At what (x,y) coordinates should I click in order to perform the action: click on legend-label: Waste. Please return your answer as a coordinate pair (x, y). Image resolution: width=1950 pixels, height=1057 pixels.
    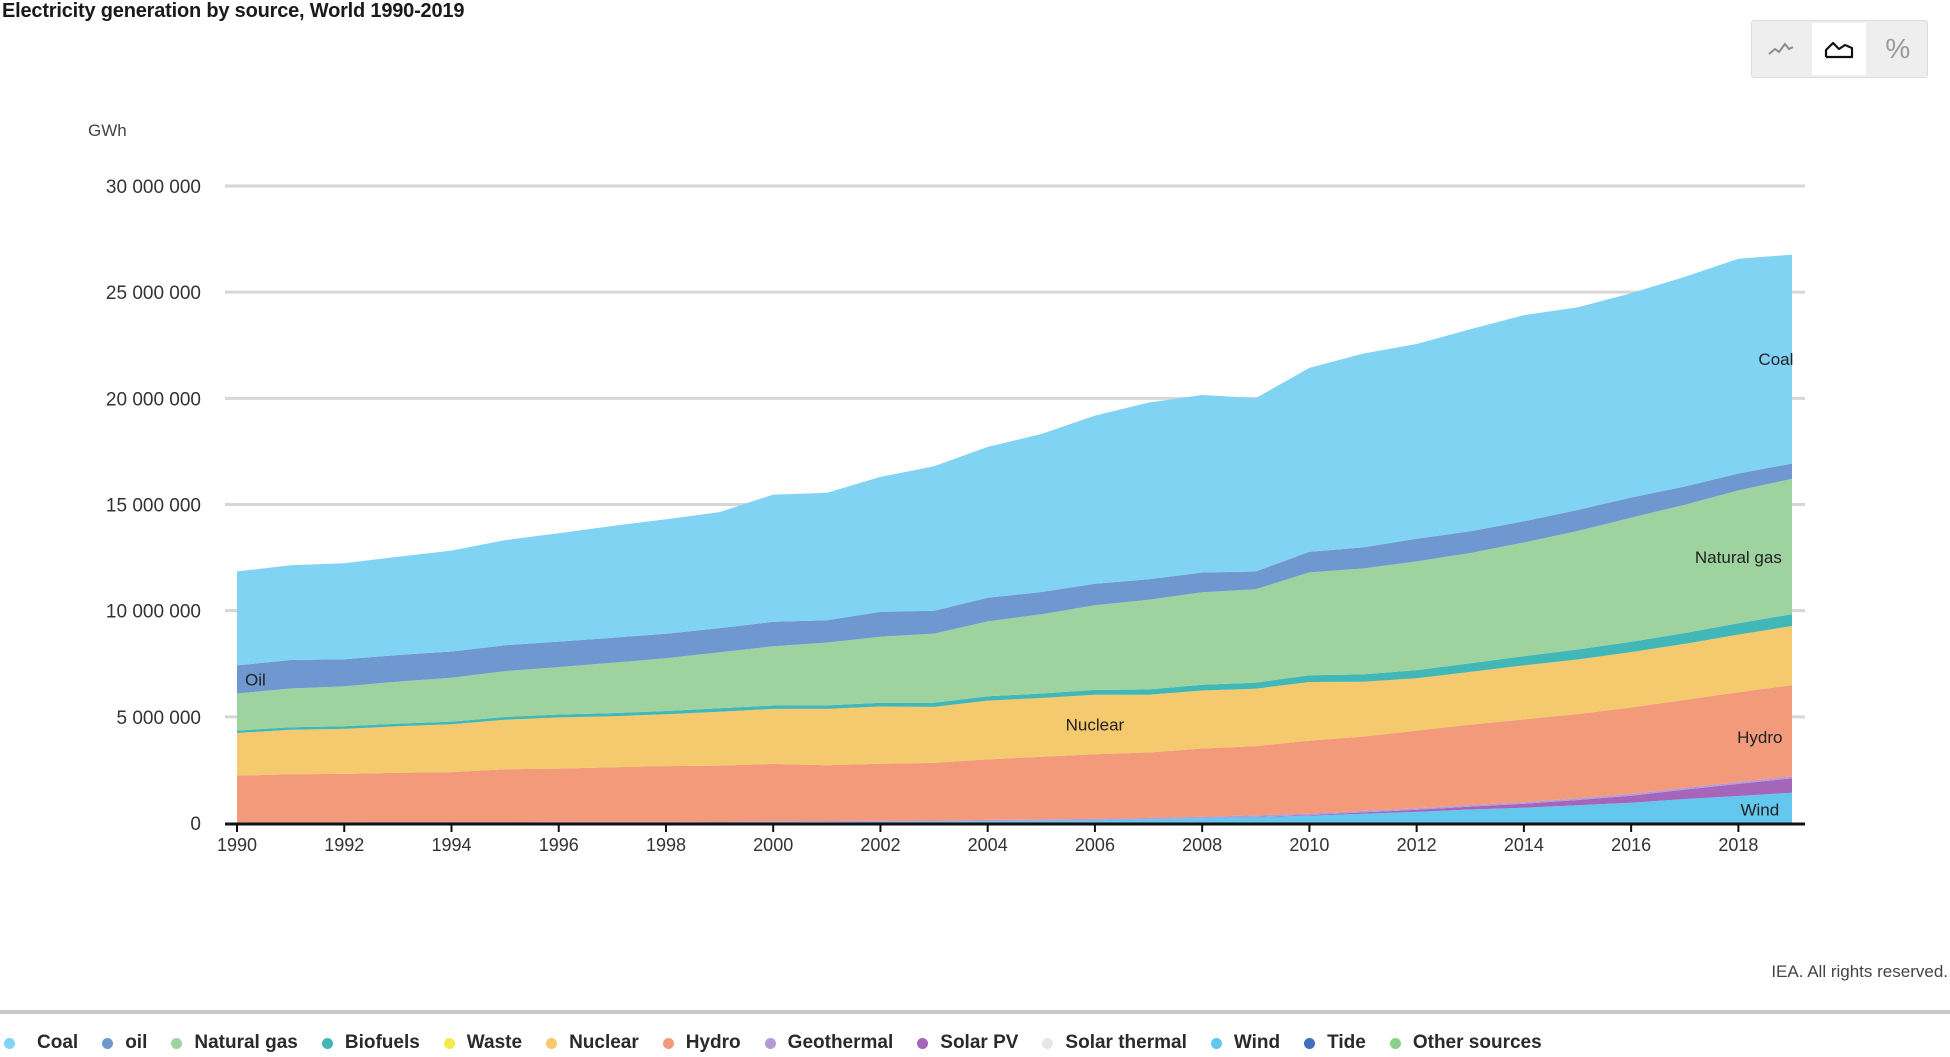
    Looking at the image, I should click on (494, 1042).